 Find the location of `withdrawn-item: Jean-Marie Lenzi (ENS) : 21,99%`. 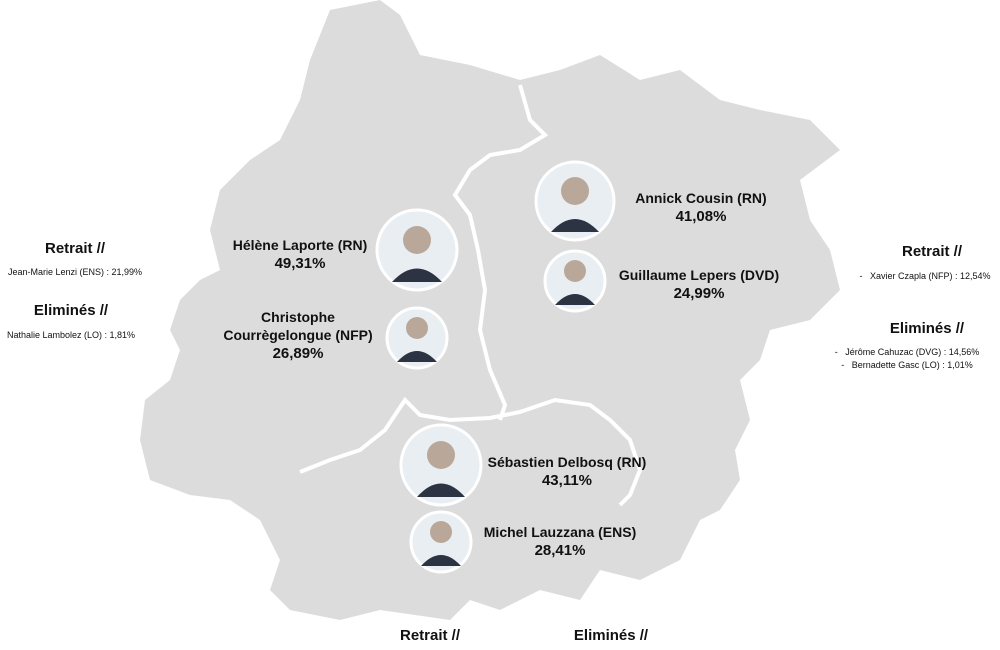

withdrawn-item: Jean-Marie Lenzi (ENS) : 21,99% is located at coordinates (75, 272).